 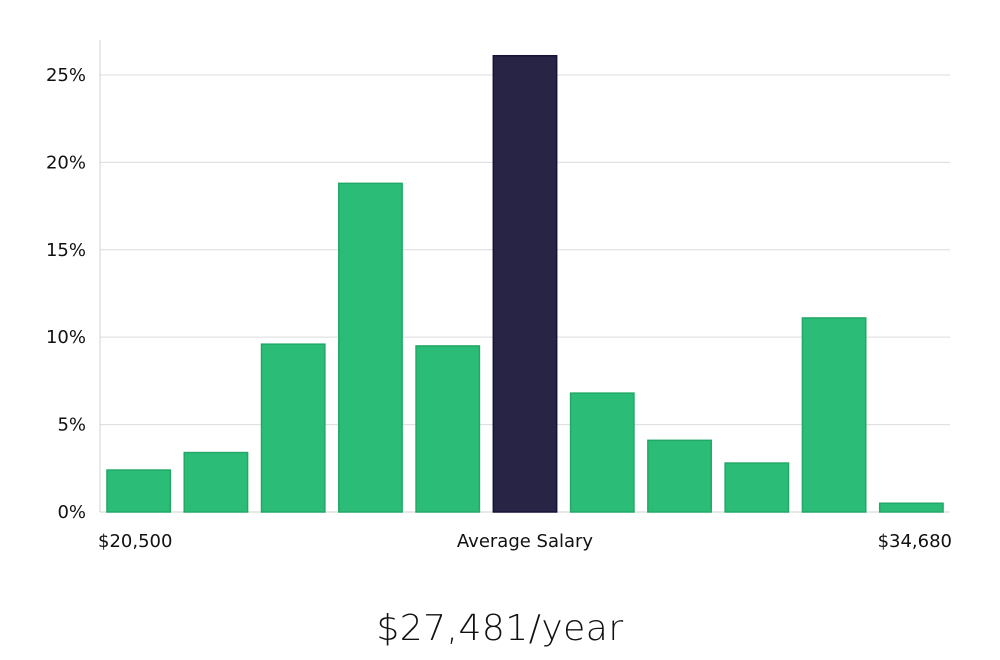 What do you see at coordinates (915, 541) in the screenshot?
I see `x-max-label: $34,680` at bounding box center [915, 541].